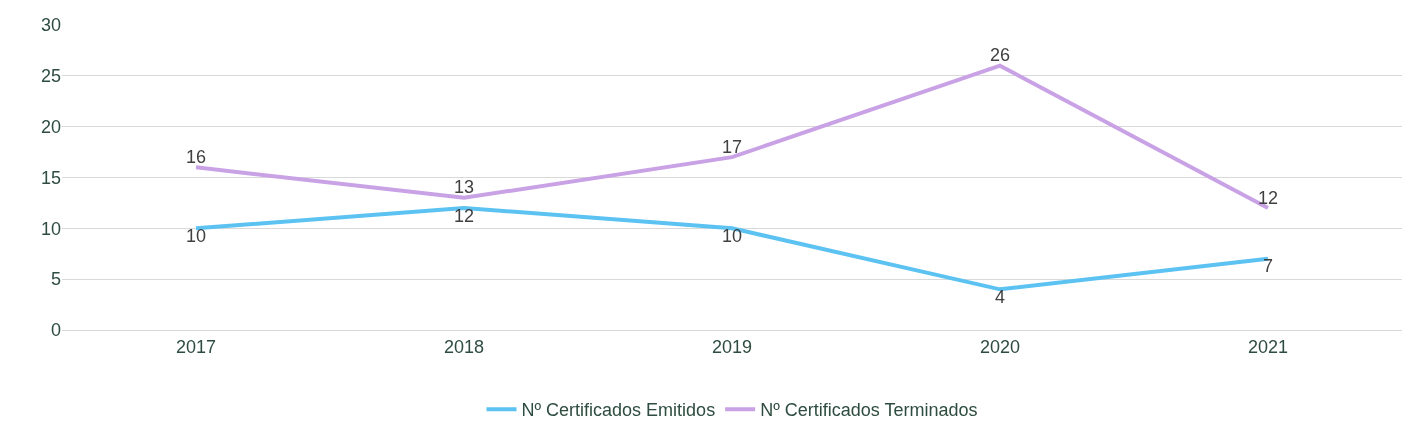 The width and height of the screenshot is (1402, 430). What do you see at coordinates (55, 330) in the screenshot?
I see `y-tick-label: 0` at bounding box center [55, 330].